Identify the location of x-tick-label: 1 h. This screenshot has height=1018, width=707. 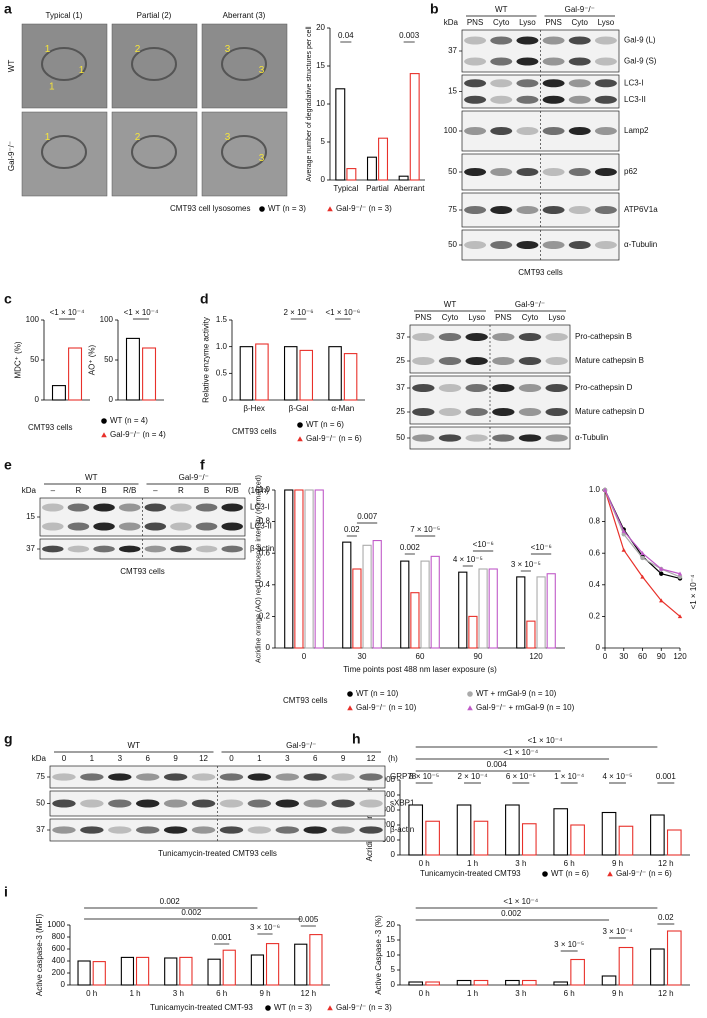
(472, 863).